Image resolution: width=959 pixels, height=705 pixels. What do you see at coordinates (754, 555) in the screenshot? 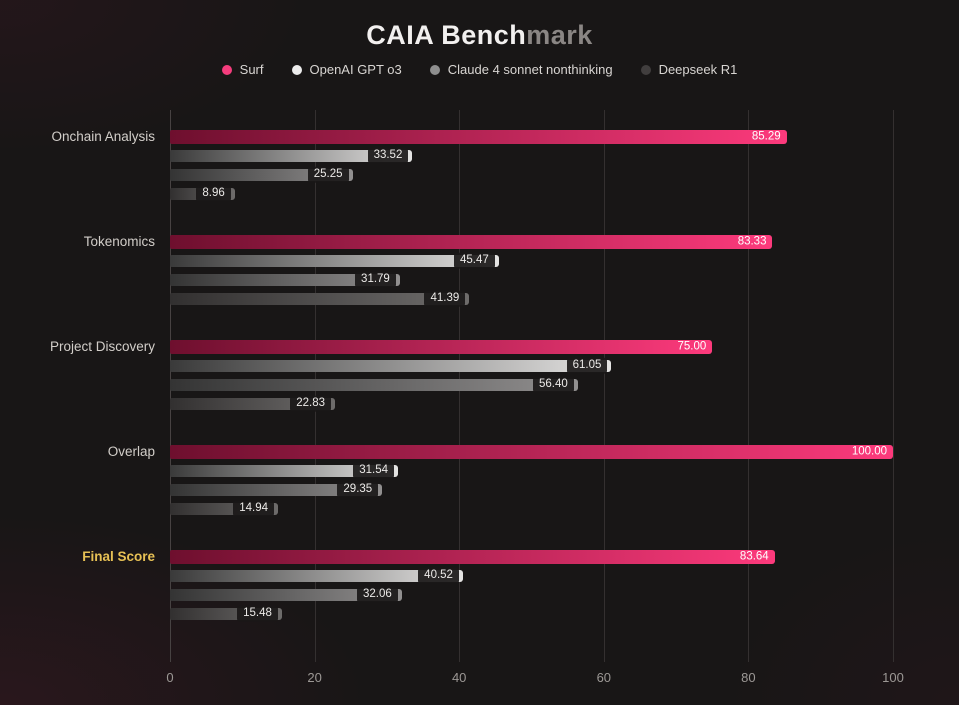
I see `bar-value-label: 83.64` at bounding box center [754, 555].